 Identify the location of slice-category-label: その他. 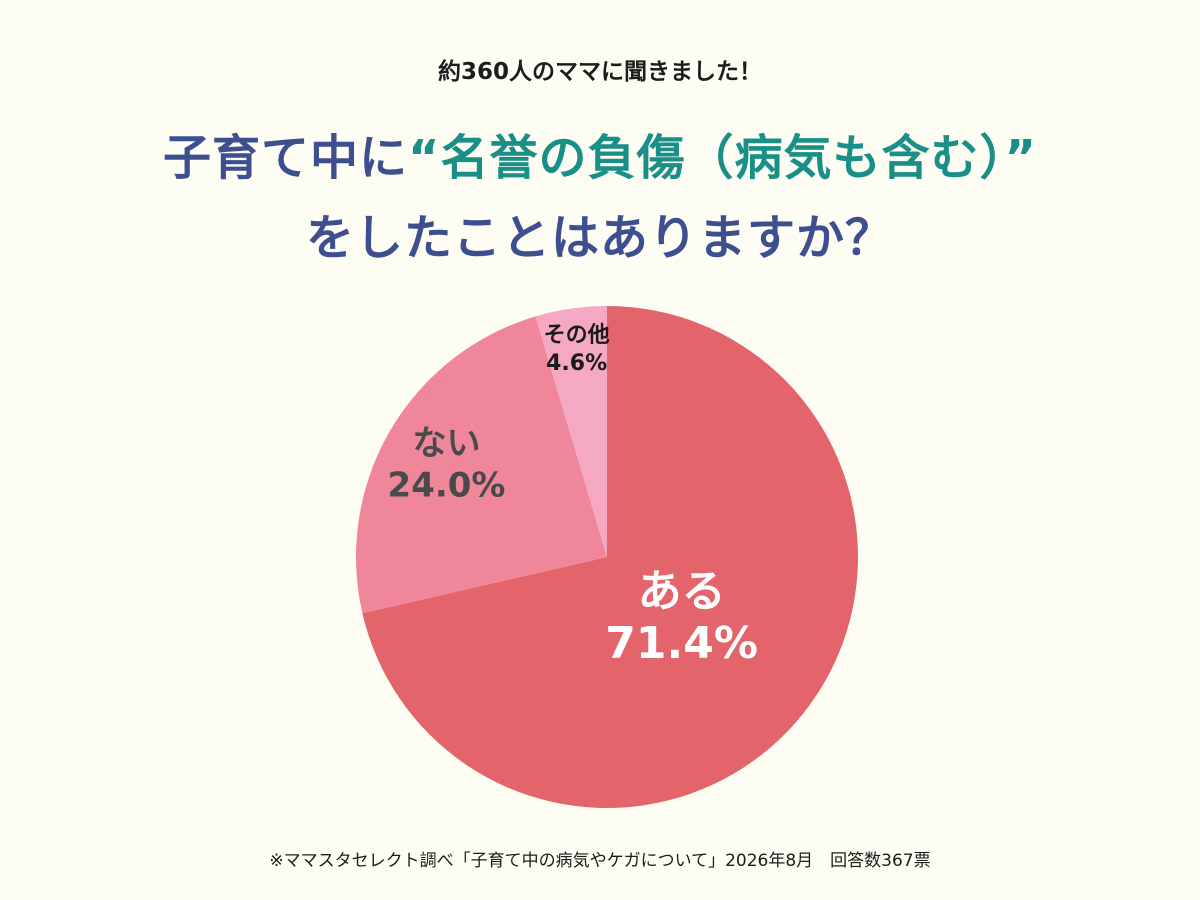
(577, 335).